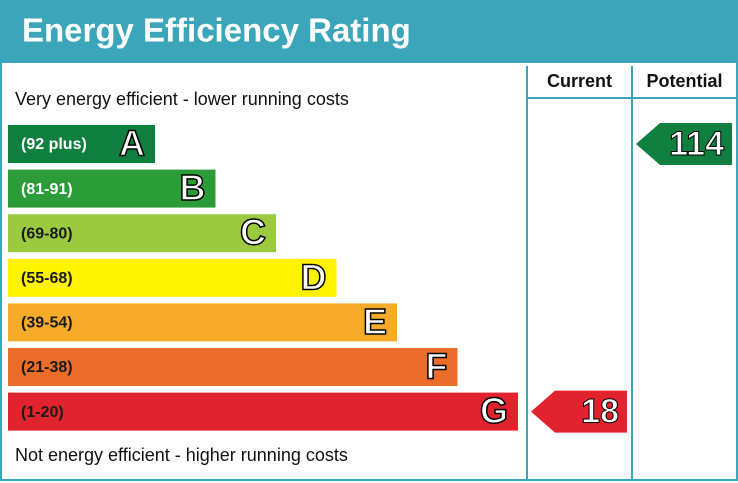 Image resolution: width=738 pixels, height=483 pixels. What do you see at coordinates (193, 187) in the screenshot?
I see `band-letter: B` at bounding box center [193, 187].